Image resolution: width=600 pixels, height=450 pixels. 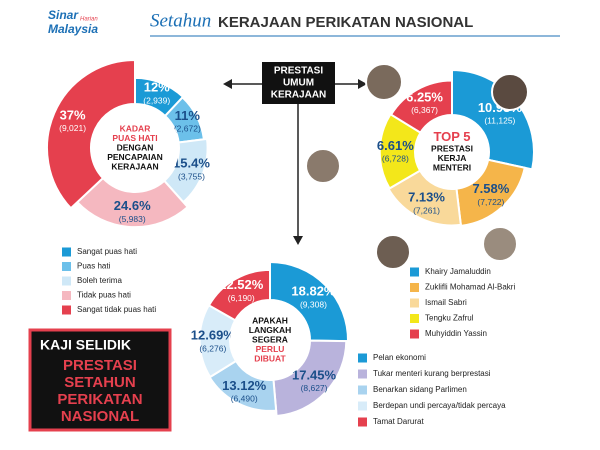 I want to click on center-box-text: KERAJAAN, so click(x=299, y=95).